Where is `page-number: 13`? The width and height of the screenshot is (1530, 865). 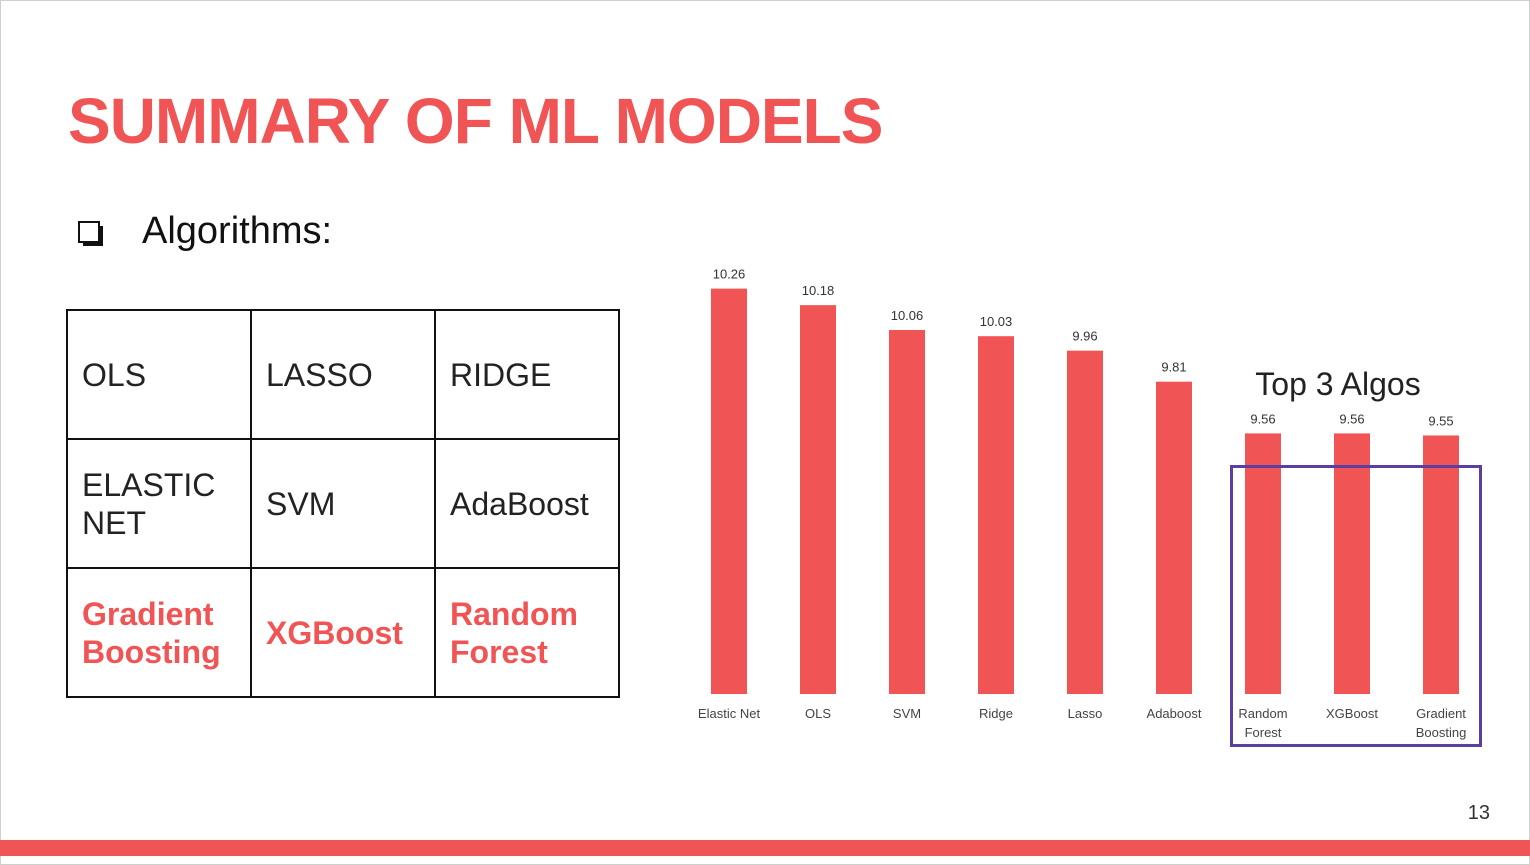 page-number: 13 is located at coordinates (1478, 813).